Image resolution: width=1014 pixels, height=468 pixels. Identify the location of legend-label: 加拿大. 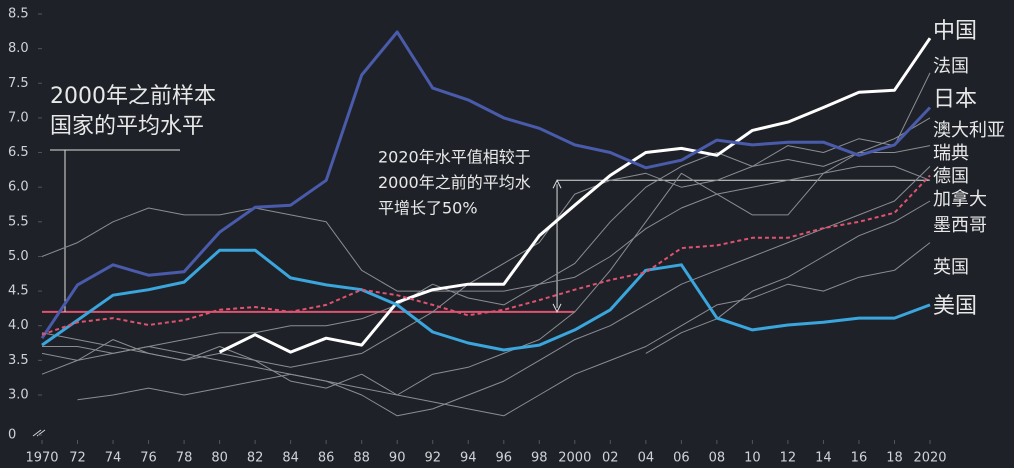
(960, 199).